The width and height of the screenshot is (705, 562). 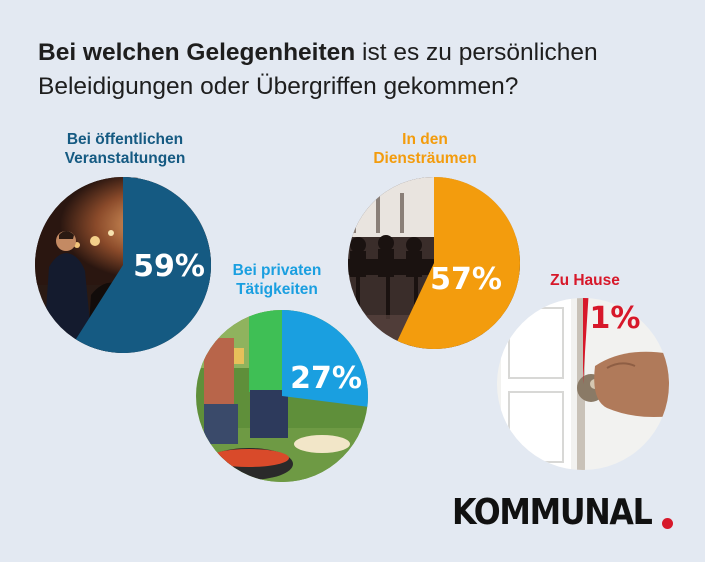 I want to click on value-public-events: 59%, so click(x=169, y=266).